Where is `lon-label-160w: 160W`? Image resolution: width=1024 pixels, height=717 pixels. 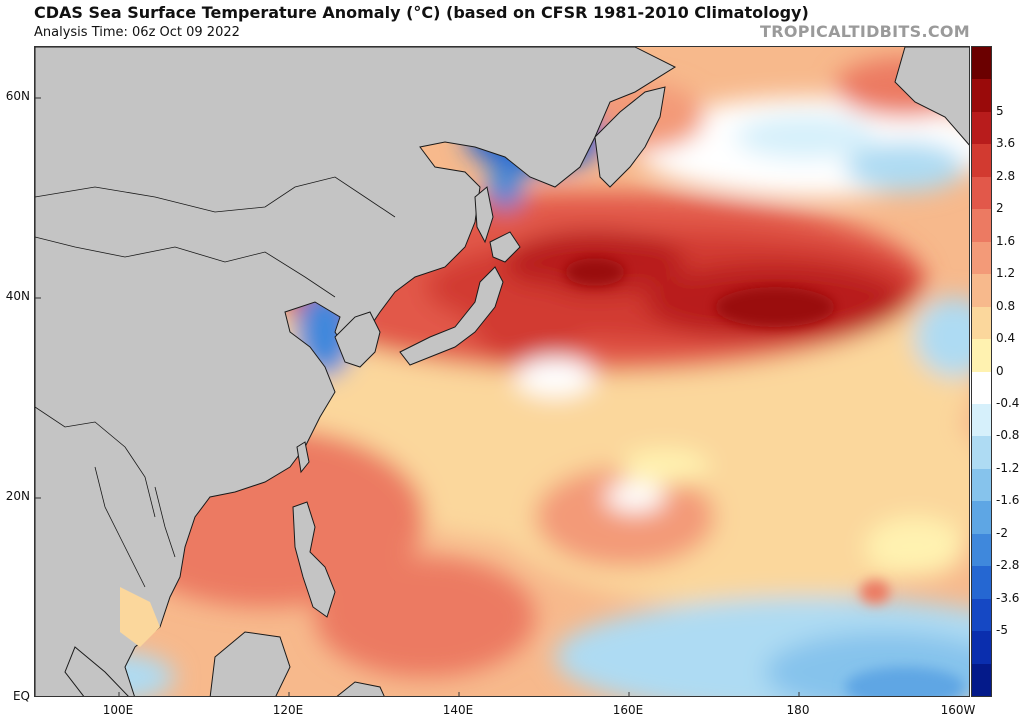 lon-label-160w: 160W is located at coordinates (958, 710).